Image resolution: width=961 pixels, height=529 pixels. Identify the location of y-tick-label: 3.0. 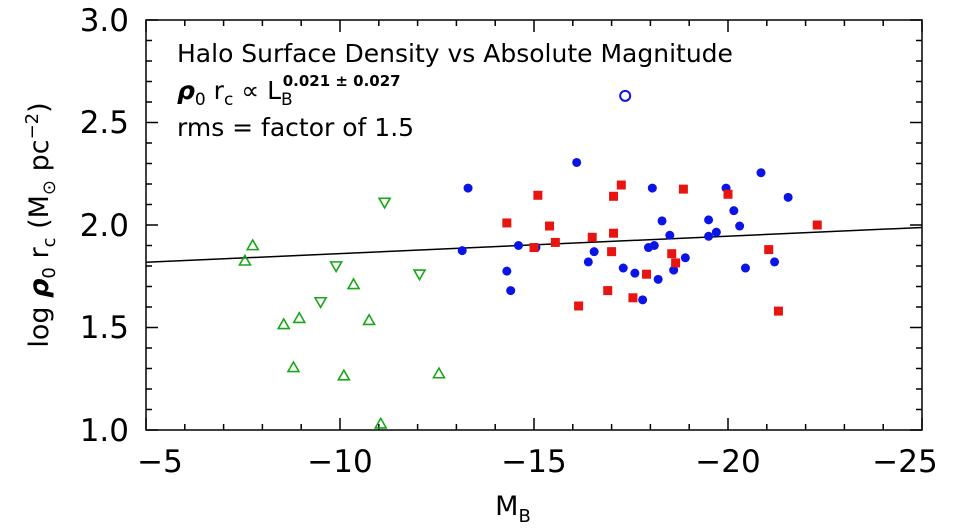
(104, 21).